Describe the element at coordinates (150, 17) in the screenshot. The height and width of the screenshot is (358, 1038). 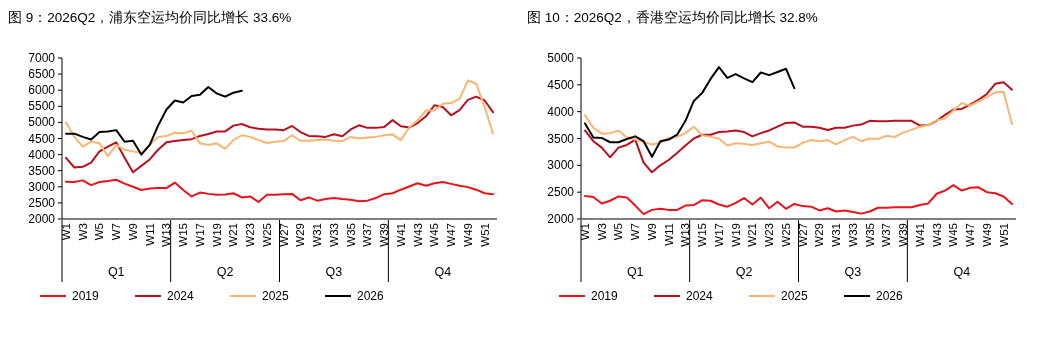
I see `chart-title: 图 9：2026Q2，浦东空运均价同比增长 33.6%` at that location.